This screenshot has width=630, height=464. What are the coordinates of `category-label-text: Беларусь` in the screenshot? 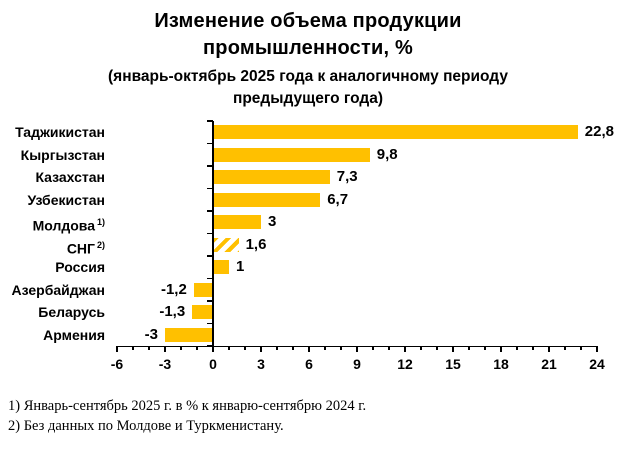 It's located at (71, 312).